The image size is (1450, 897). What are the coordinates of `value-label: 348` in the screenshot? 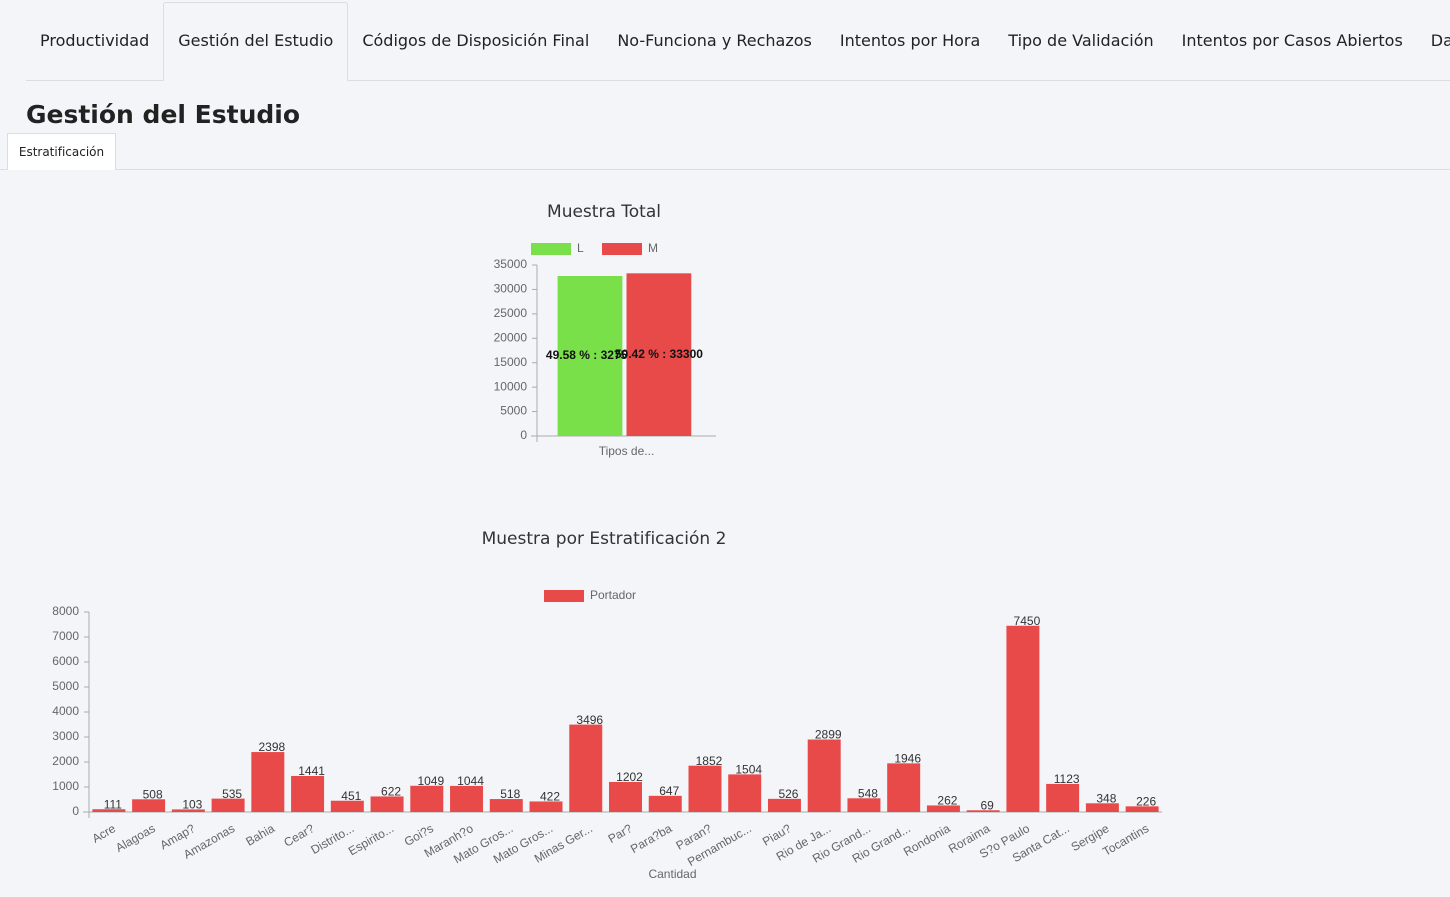 It's located at (1106, 798).